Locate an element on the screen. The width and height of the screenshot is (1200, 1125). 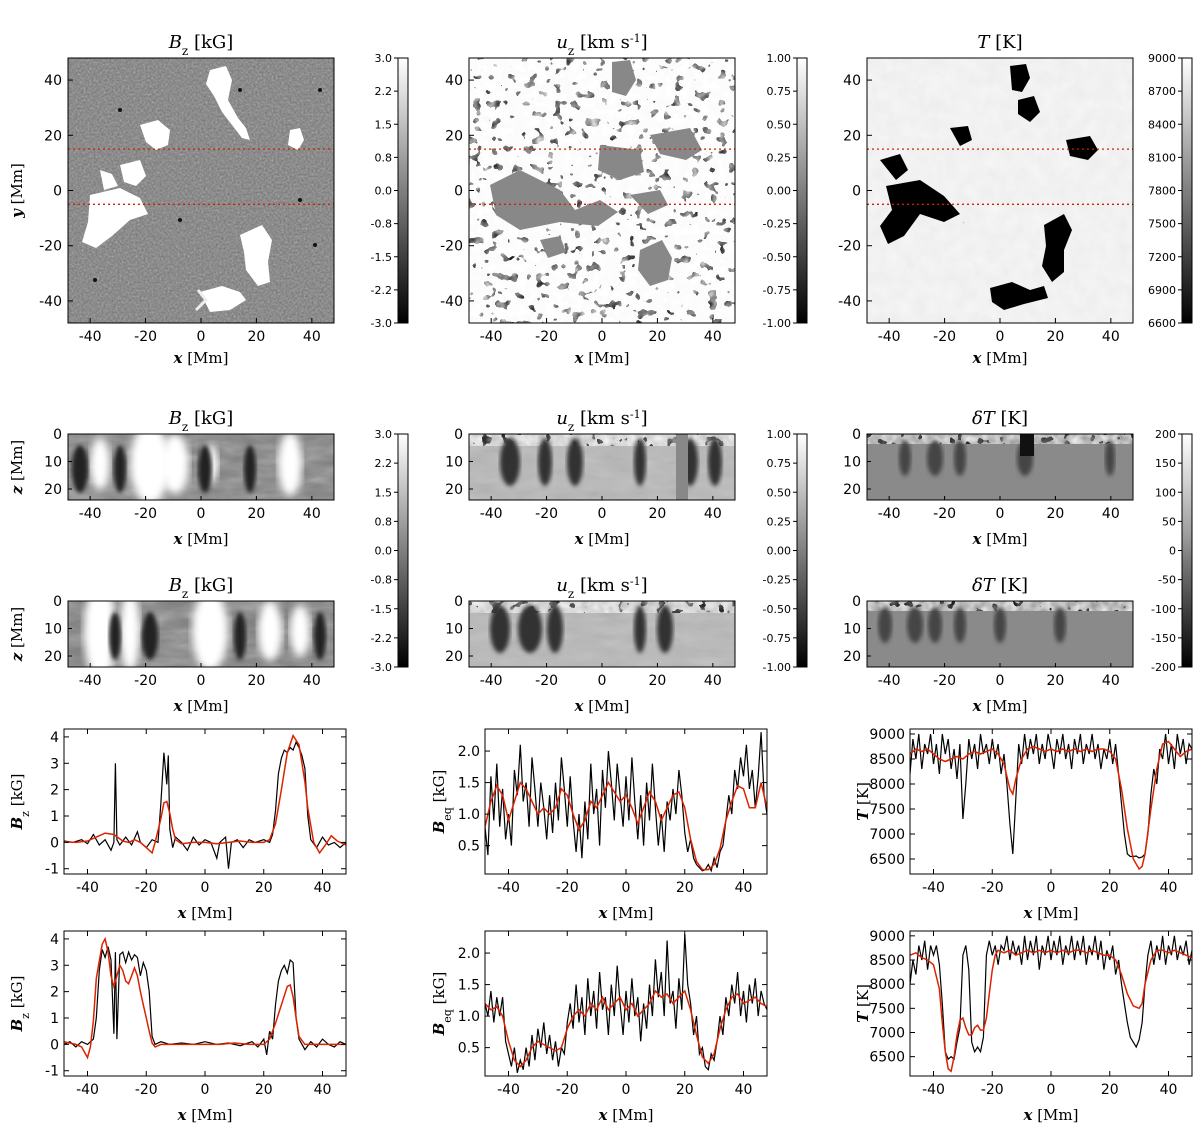
surface-layer is located at coordinates (602, 607).